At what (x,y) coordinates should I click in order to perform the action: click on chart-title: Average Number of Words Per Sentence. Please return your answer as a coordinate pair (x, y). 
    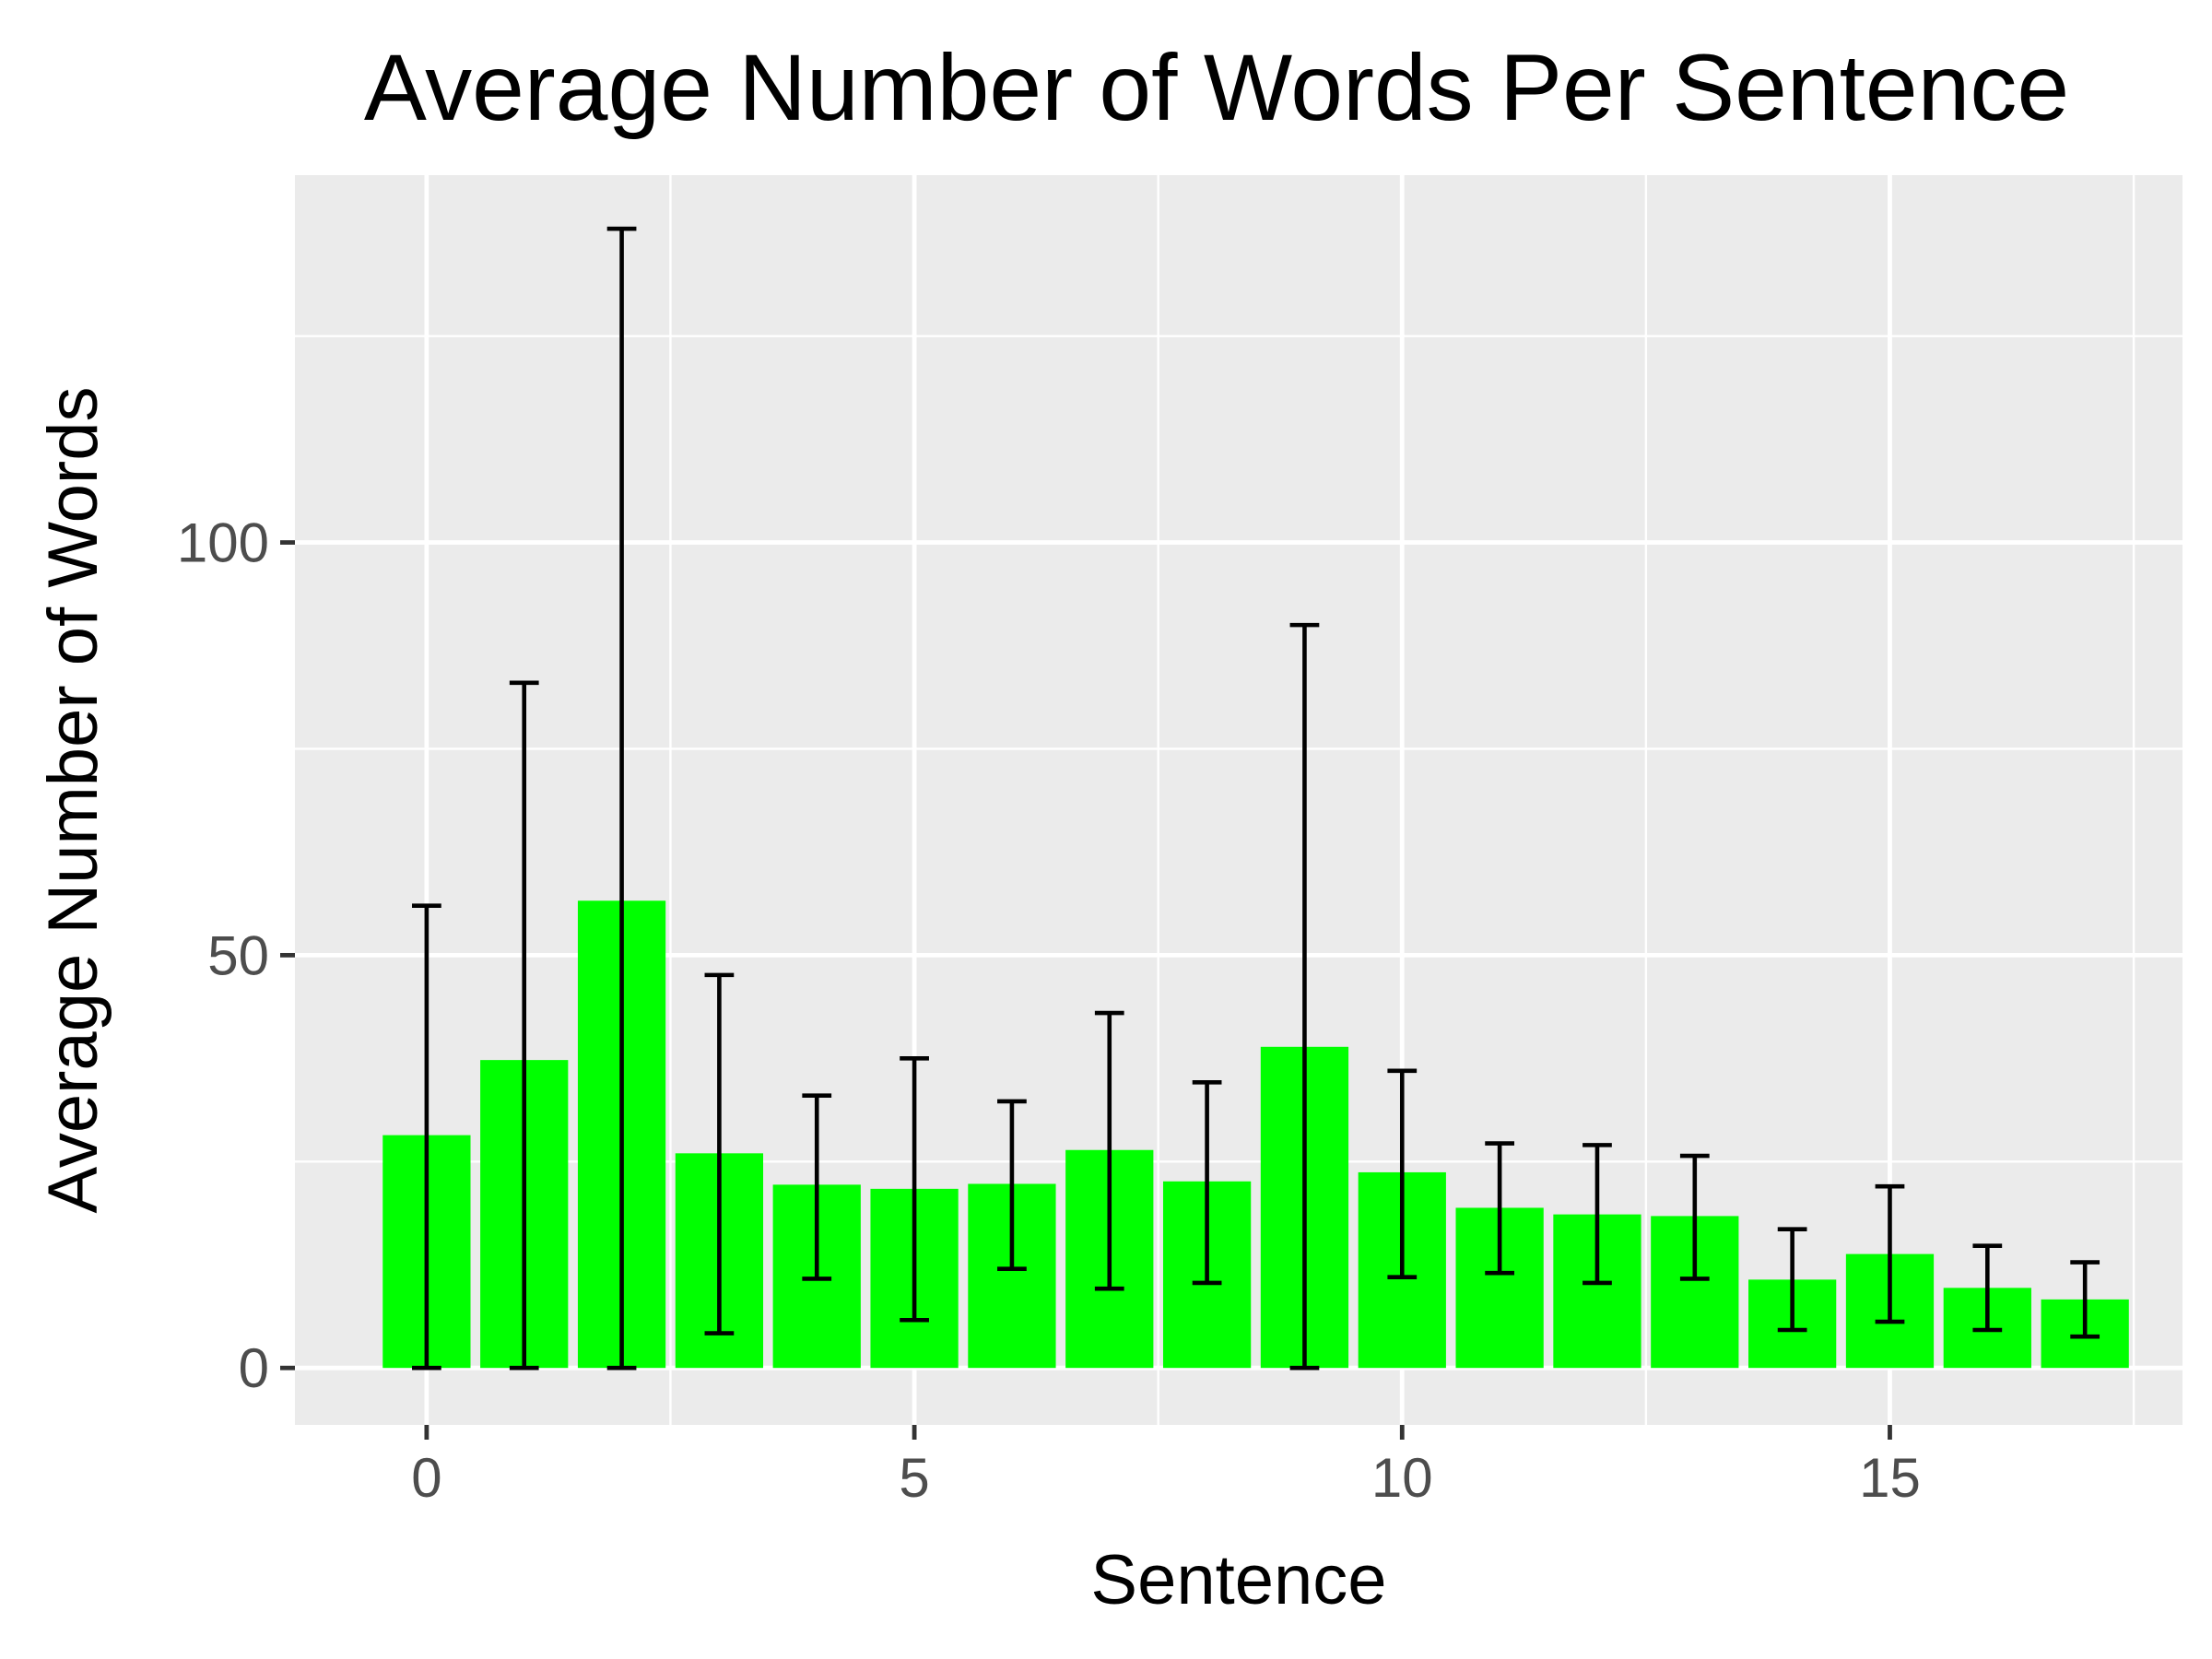
    Looking at the image, I should click on (1216, 87).